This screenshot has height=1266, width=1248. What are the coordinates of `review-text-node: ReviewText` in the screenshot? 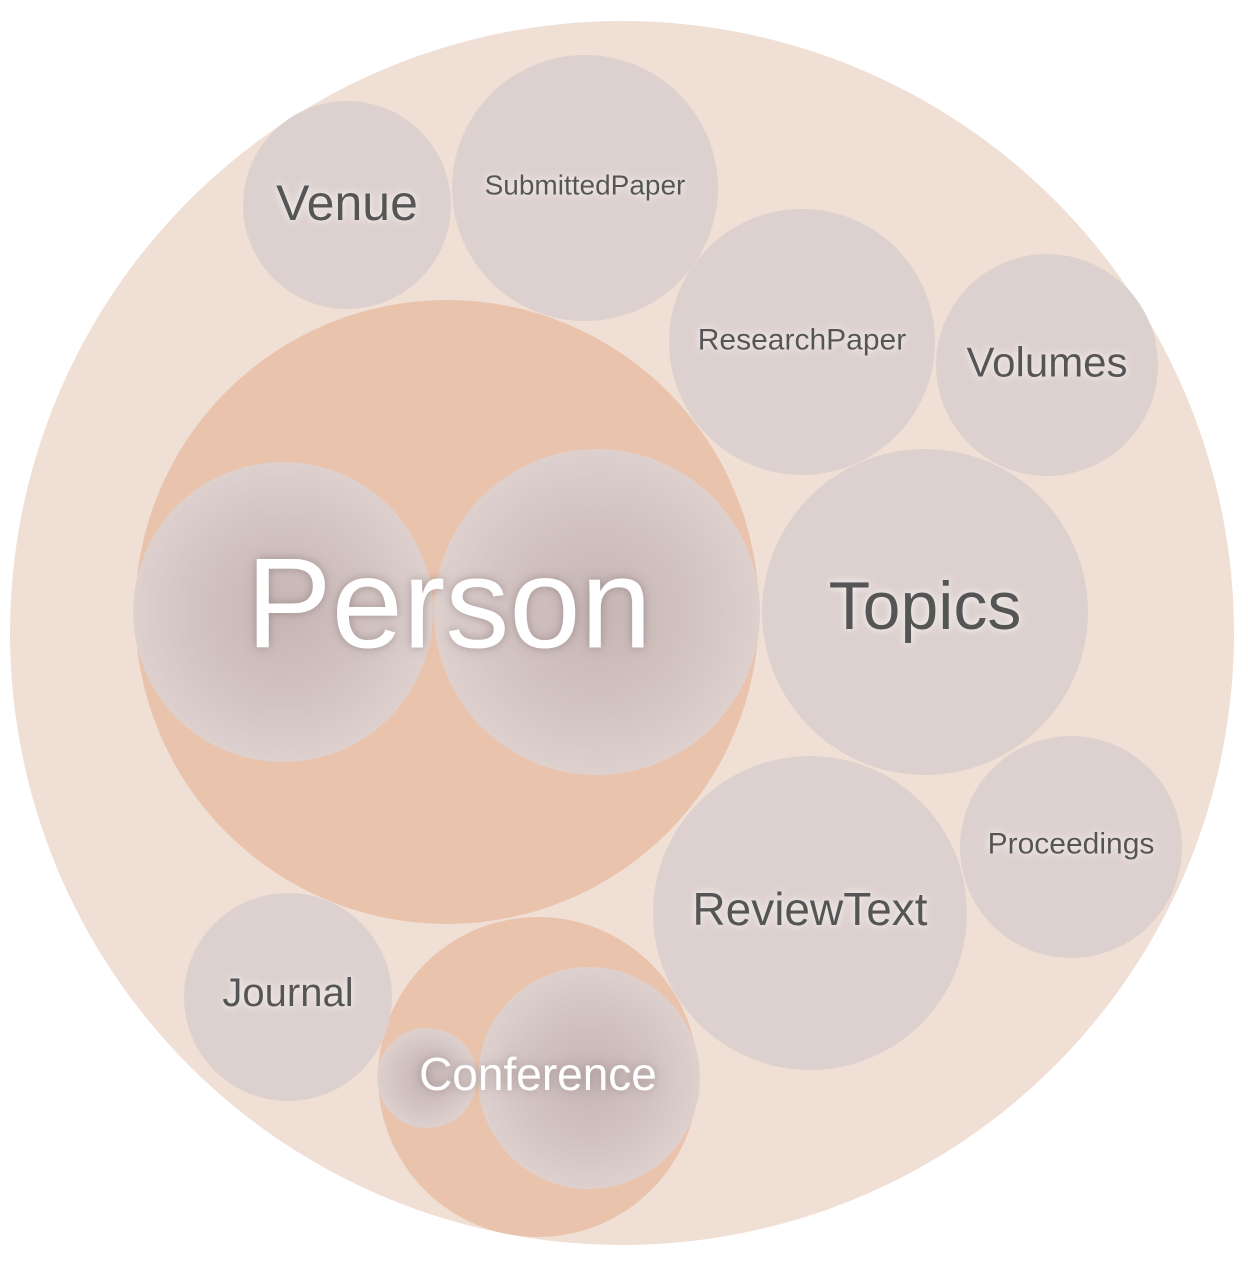 It's located at (810, 913).